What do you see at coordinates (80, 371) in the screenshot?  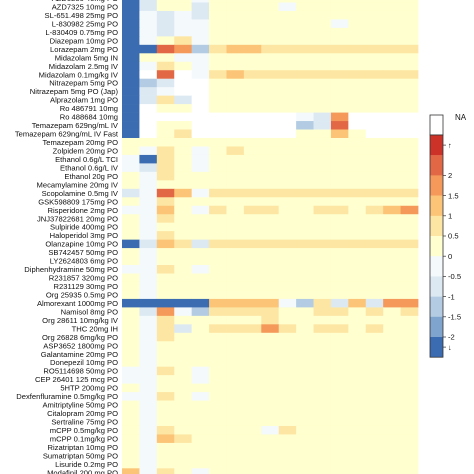 I see `row-label: RO5114698 50mg PO` at bounding box center [80, 371].